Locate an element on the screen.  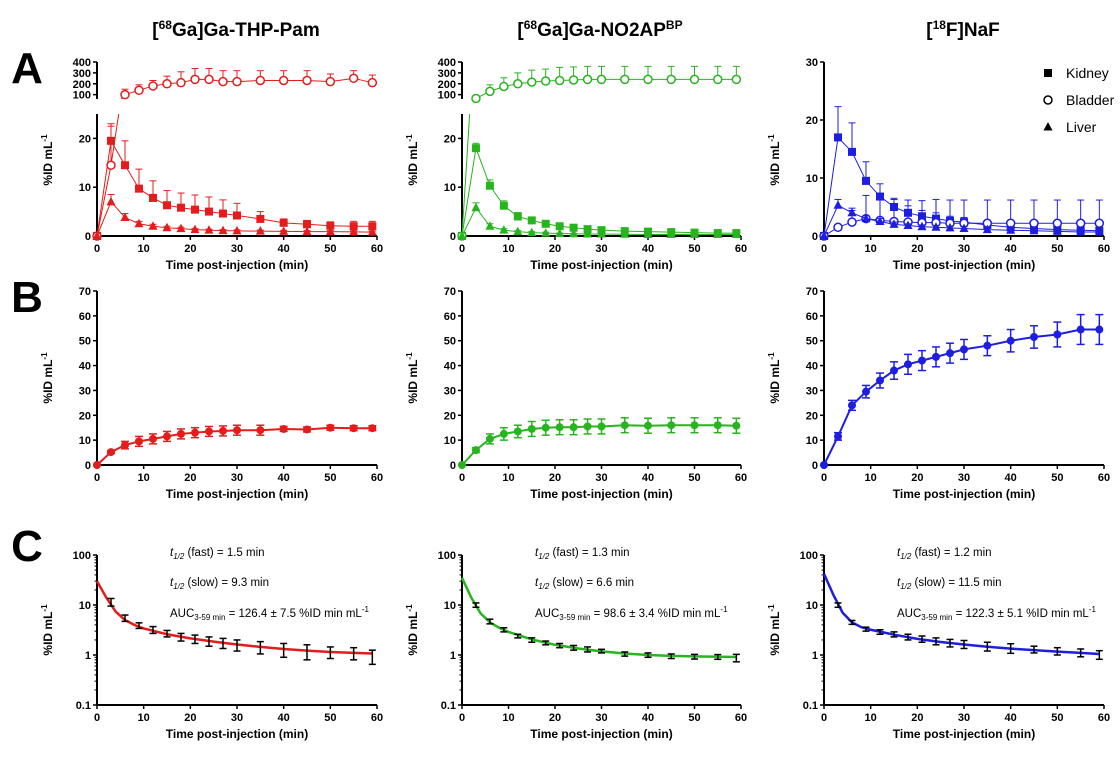
y-tick-label: 300 is located at coordinates (82, 74).